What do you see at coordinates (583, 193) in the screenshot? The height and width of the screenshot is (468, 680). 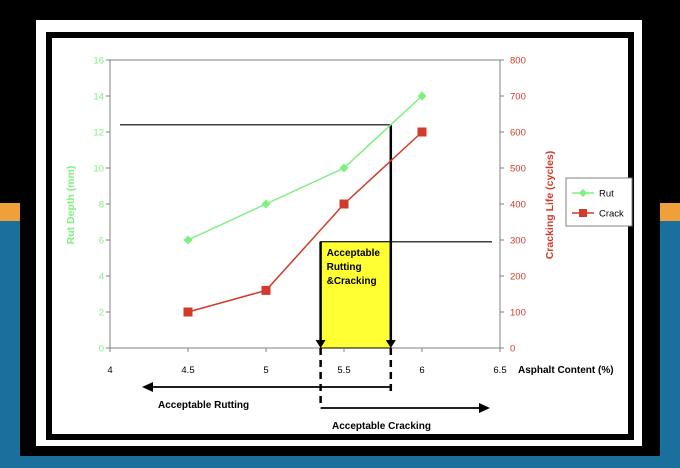 I see `legend-rut-marker` at bounding box center [583, 193].